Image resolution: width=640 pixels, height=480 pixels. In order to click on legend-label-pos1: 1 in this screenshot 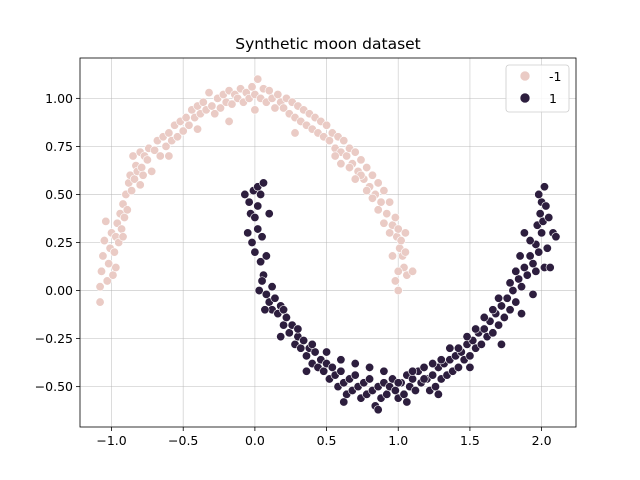, I will do `click(553, 98)`.